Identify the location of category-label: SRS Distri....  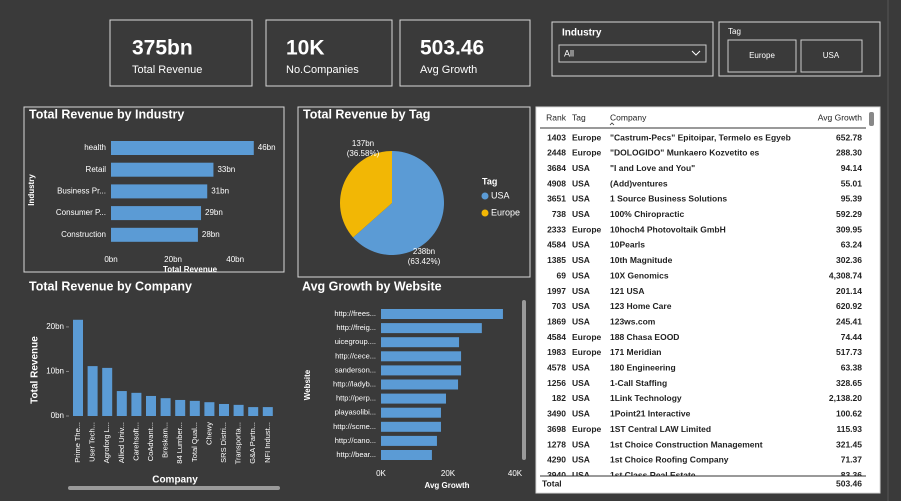
(223, 442).